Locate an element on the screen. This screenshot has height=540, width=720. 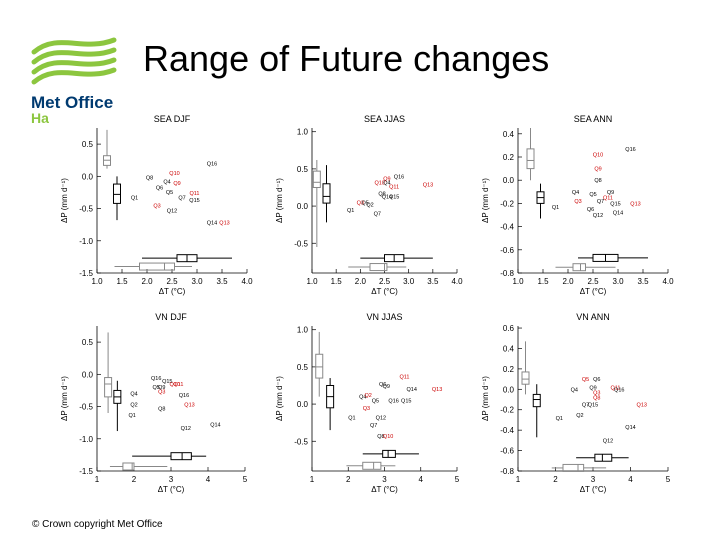
met-office-swoosh-icon is located at coordinates (74, 61).